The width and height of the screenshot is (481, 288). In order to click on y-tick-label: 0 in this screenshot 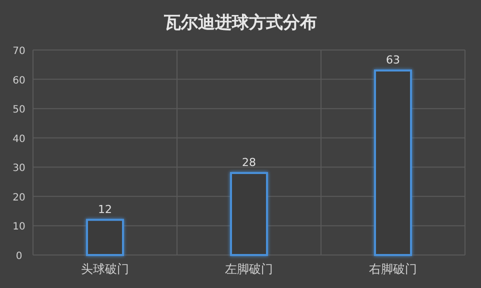, I will do `click(19, 256)`.